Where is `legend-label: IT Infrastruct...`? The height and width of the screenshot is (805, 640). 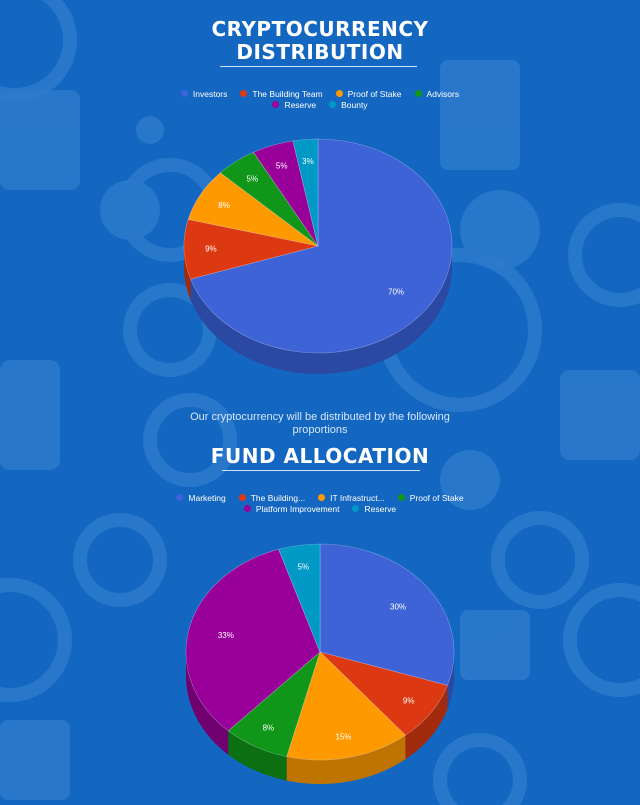 legend-label: IT Infrastruct... is located at coordinates (357, 497).